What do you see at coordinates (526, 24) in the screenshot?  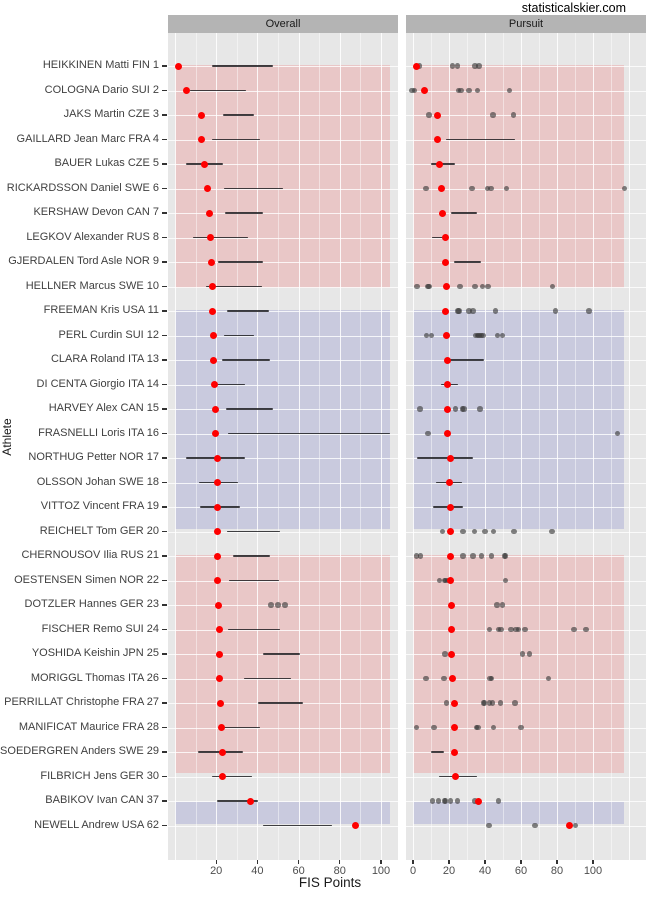 I see `panel-strip-pursuit: Pursuit` at bounding box center [526, 24].